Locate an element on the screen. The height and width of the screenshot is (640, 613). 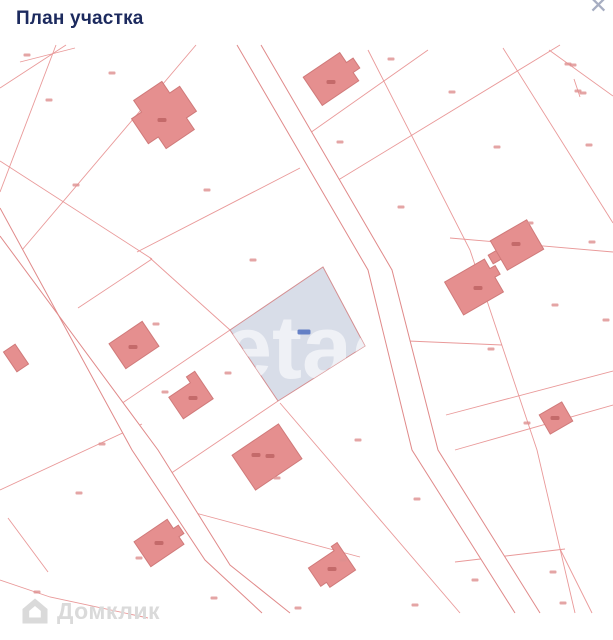
plot-number-mark is located at coordinates (304, 332).